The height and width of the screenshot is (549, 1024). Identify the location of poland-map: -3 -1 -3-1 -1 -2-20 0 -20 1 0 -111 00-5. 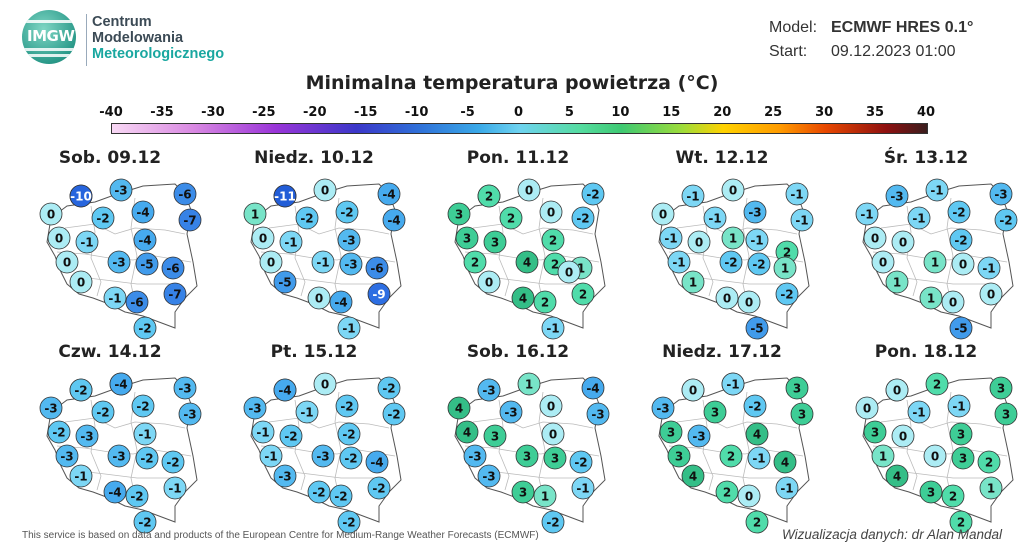
(936, 259).